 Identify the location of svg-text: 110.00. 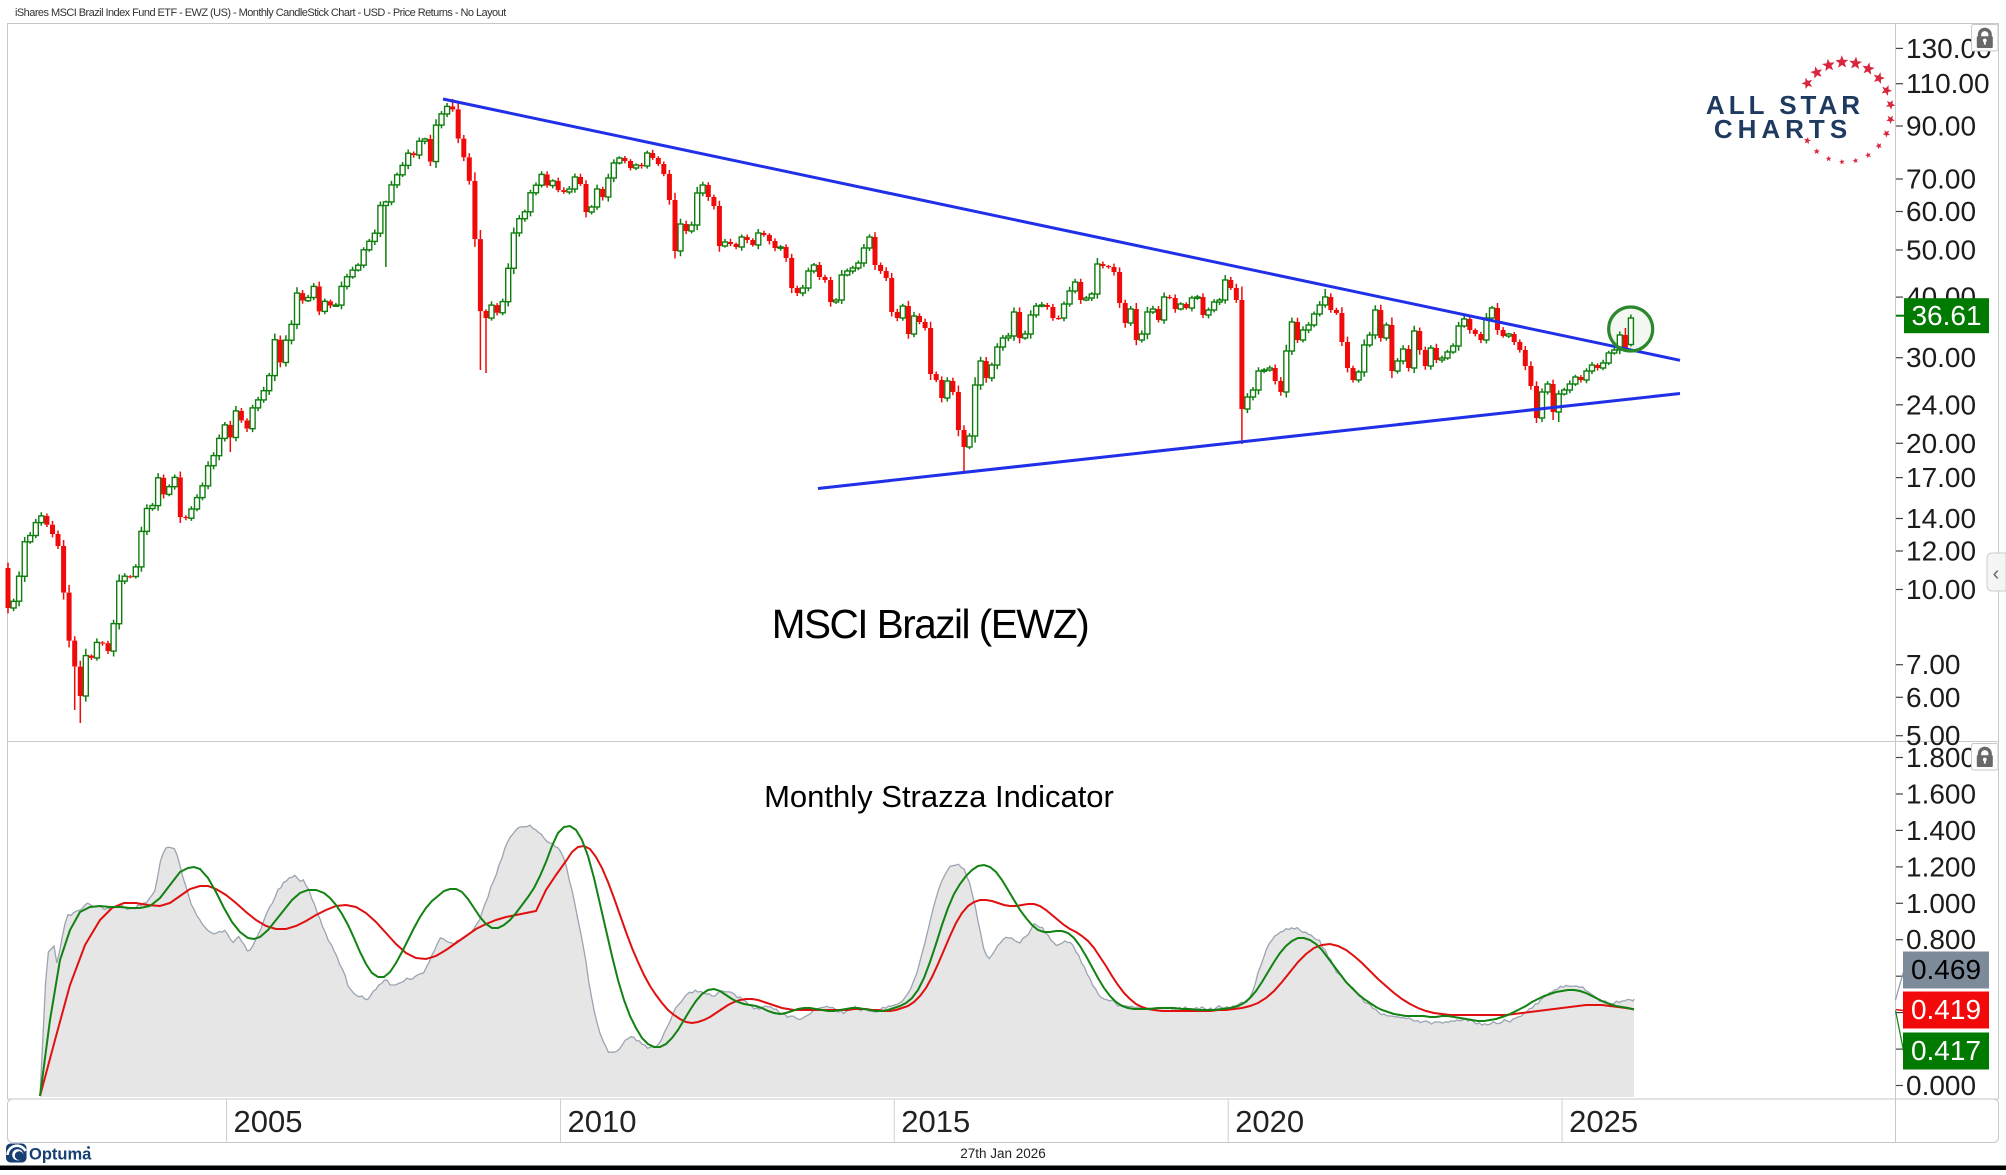
(1948, 83).